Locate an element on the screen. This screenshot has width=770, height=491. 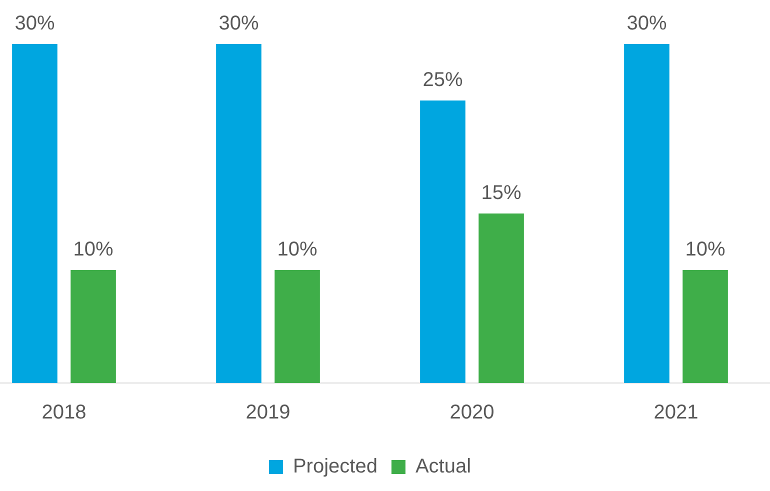
x-tick-label: 2018 is located at coordinates (64, 413).